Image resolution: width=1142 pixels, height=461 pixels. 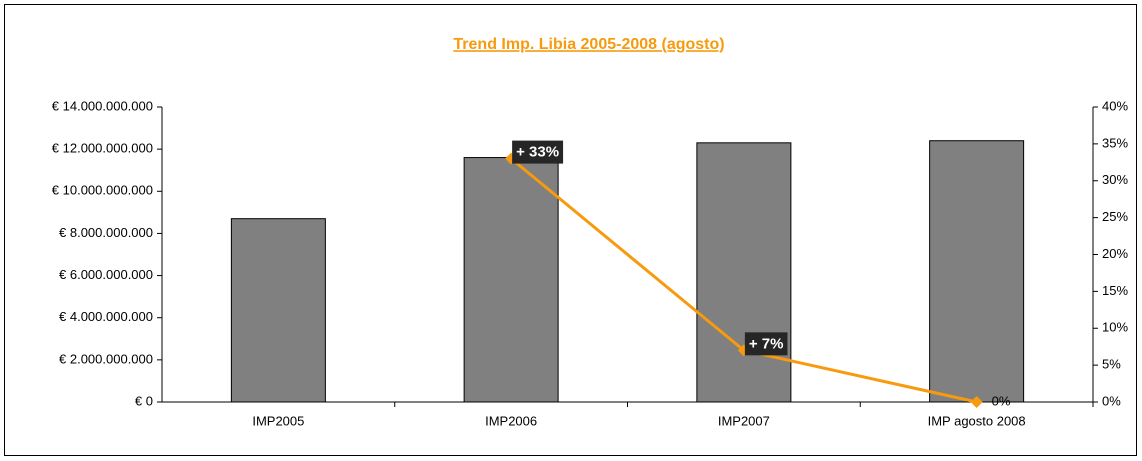 What do you see at coordinates (106, 358) in the screenshot?
I see `y-tick-label: € 2.000.000.000` at bounding box center [106, 358].